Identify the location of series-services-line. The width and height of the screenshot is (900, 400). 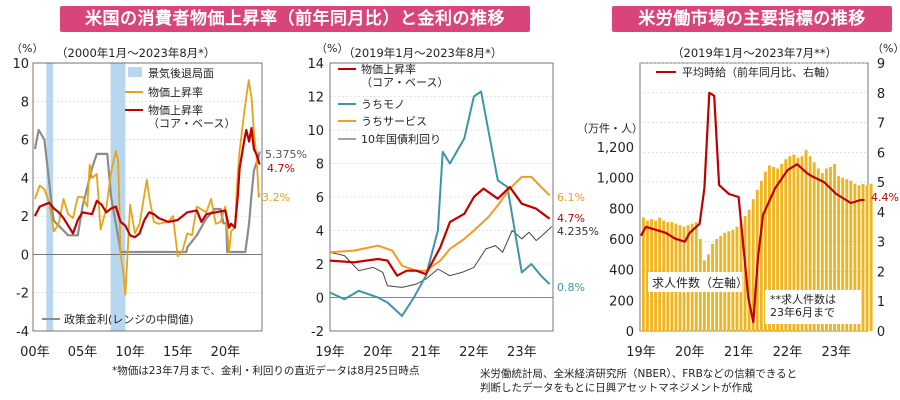
(440, 223).